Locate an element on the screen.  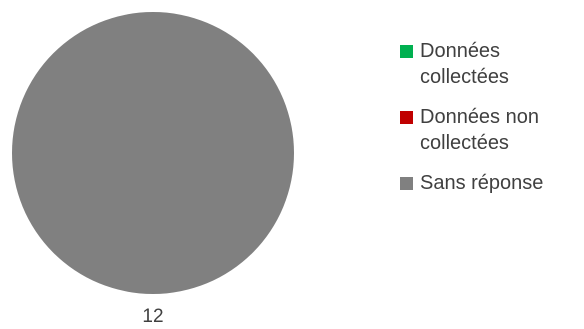
pie-data-label: 12 is located at coordinates (152, 316).